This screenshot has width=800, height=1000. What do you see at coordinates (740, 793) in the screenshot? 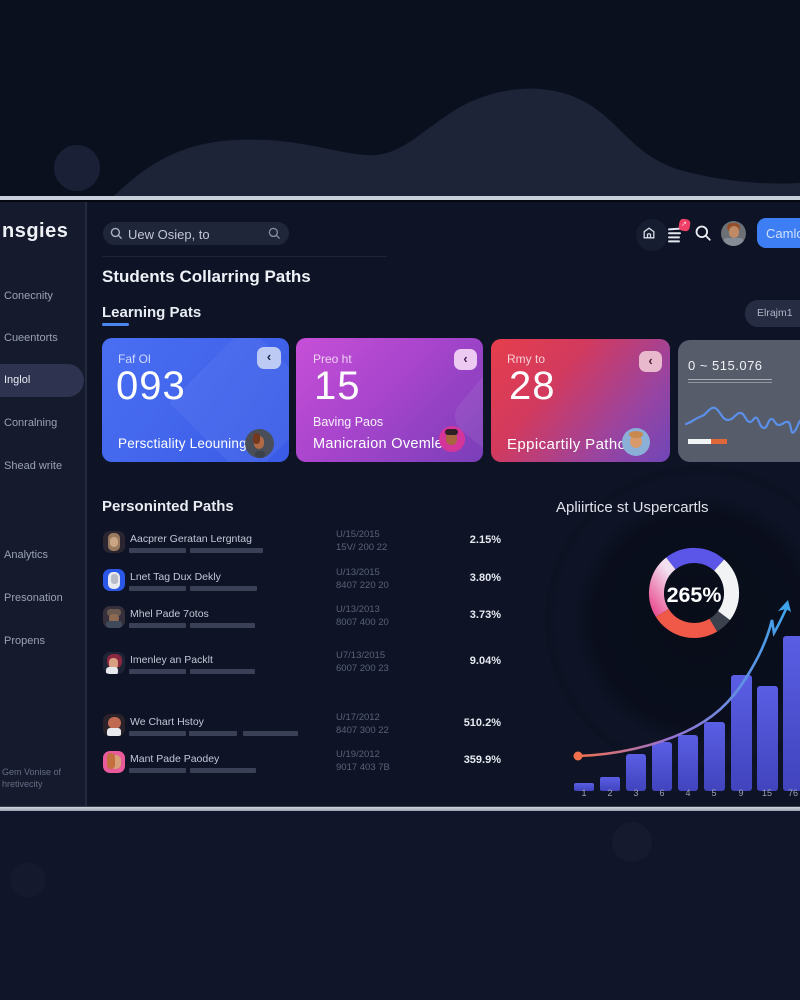
I see `svg-text: 9` at bounding box center [740, 793].